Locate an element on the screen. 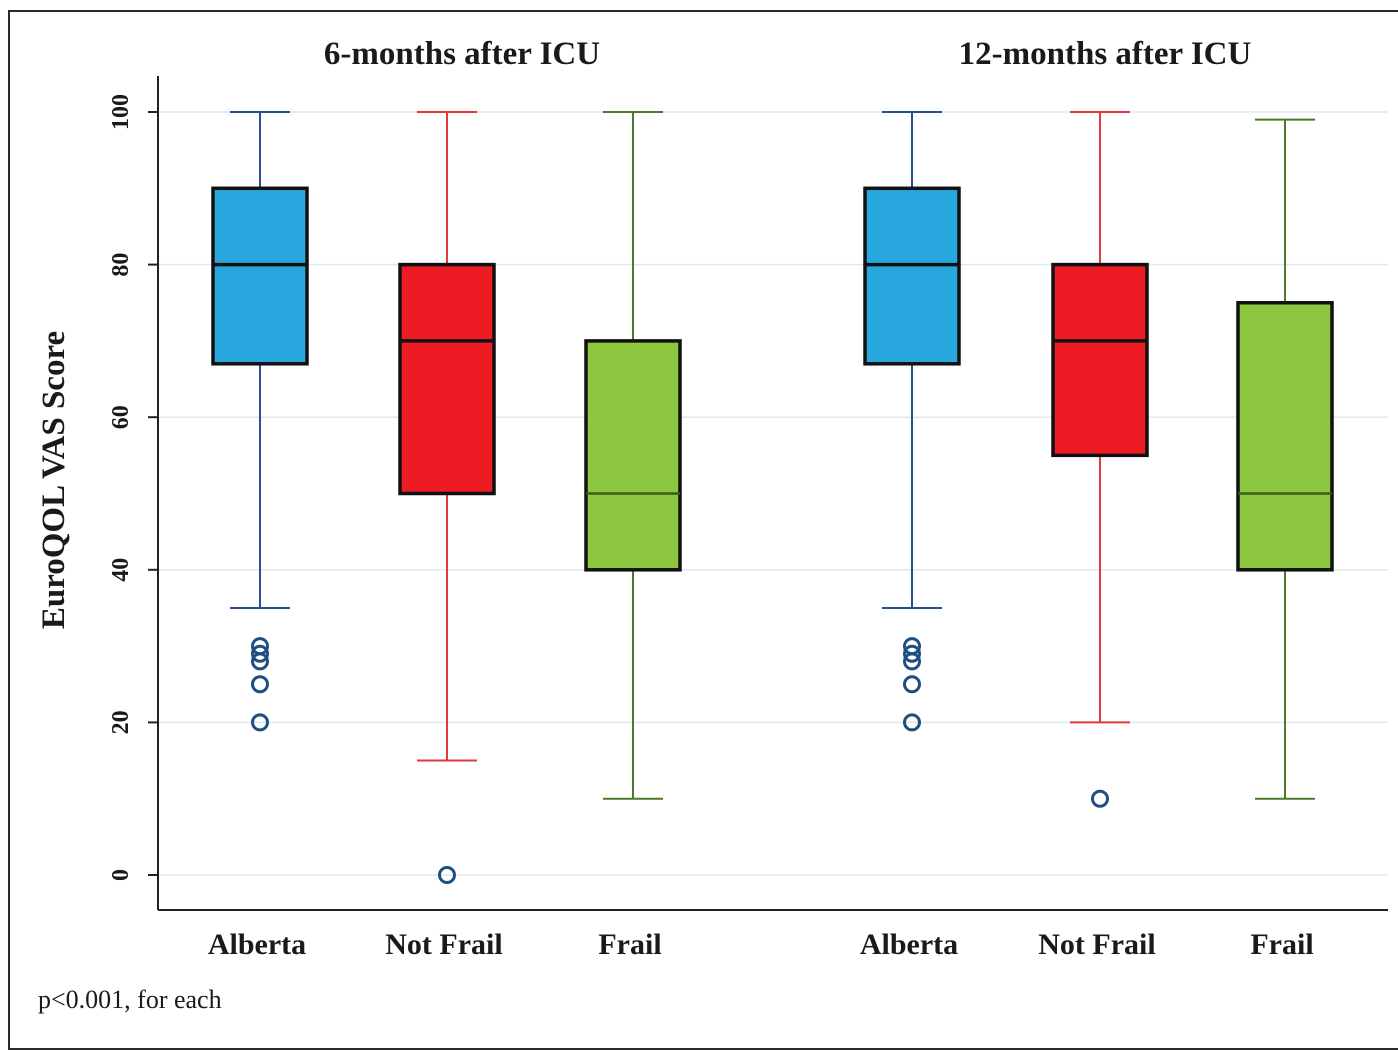 Image resolution: width=1398 pixels, height=1050 pixels. y-tick-label: 40 is located at coordinates (121, 570).